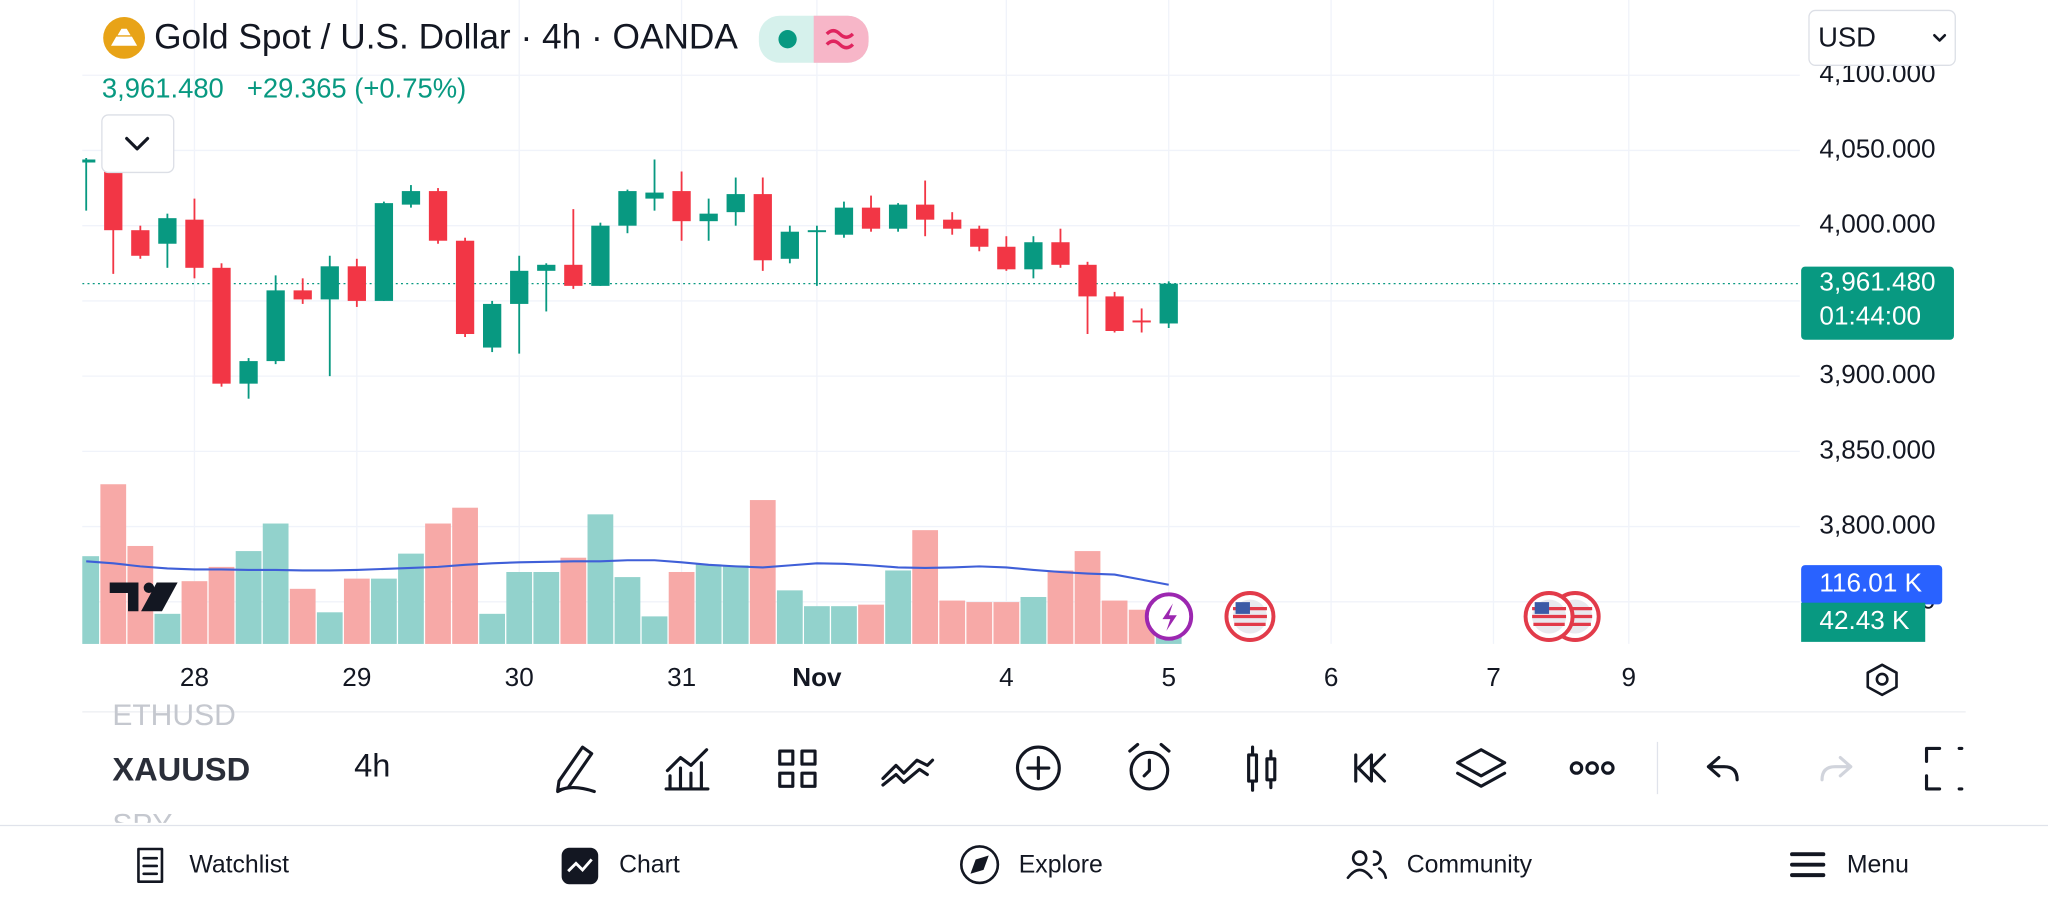 The height and width of the screenshot is (907, 2048). What do you see at coordinates (1877, 282) in the screenshot?
I see `price-tag-label: 3,961.480` at bounding box center [1877, 282].